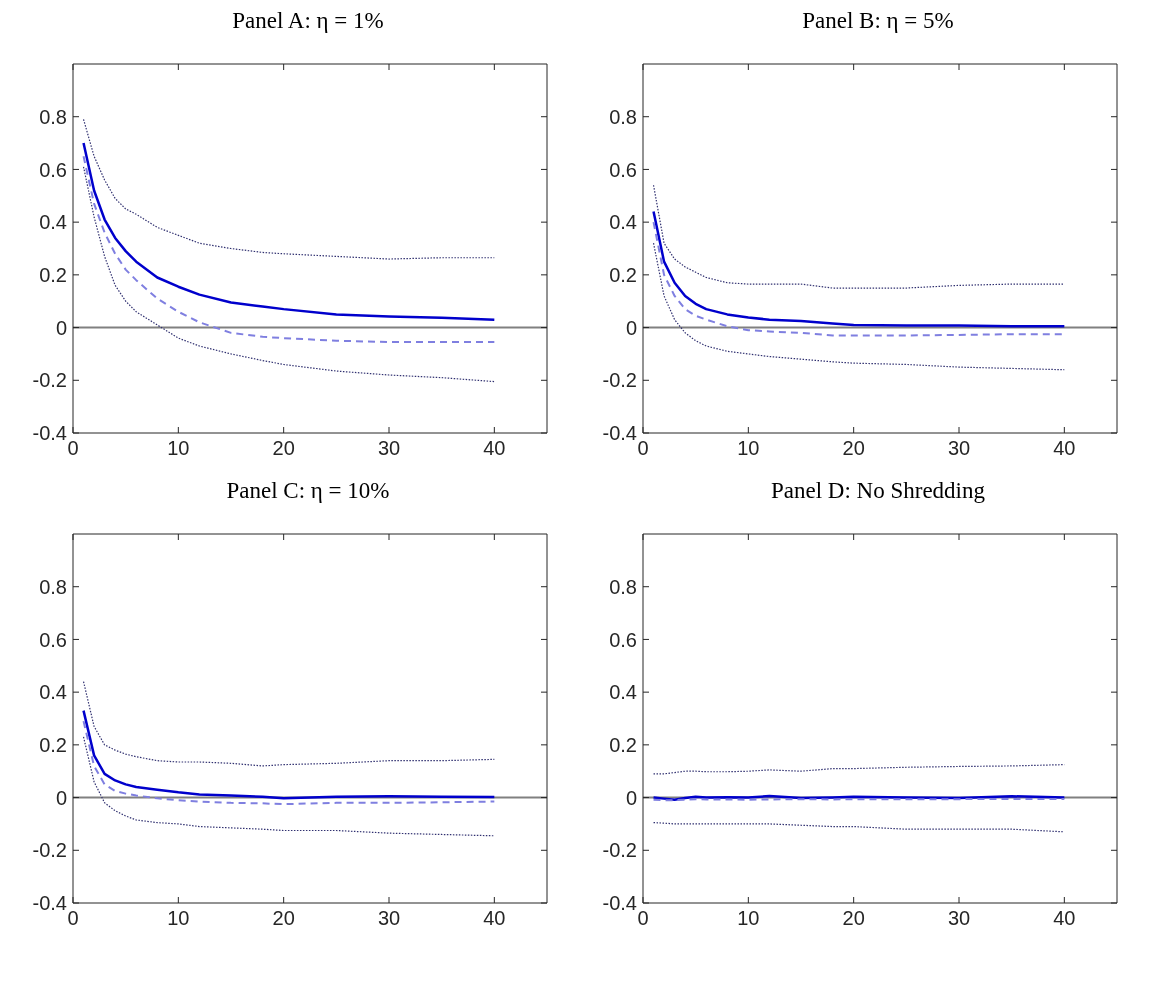  I want to click on chart-title: Panel B: η = 5%, so click(878, 21).